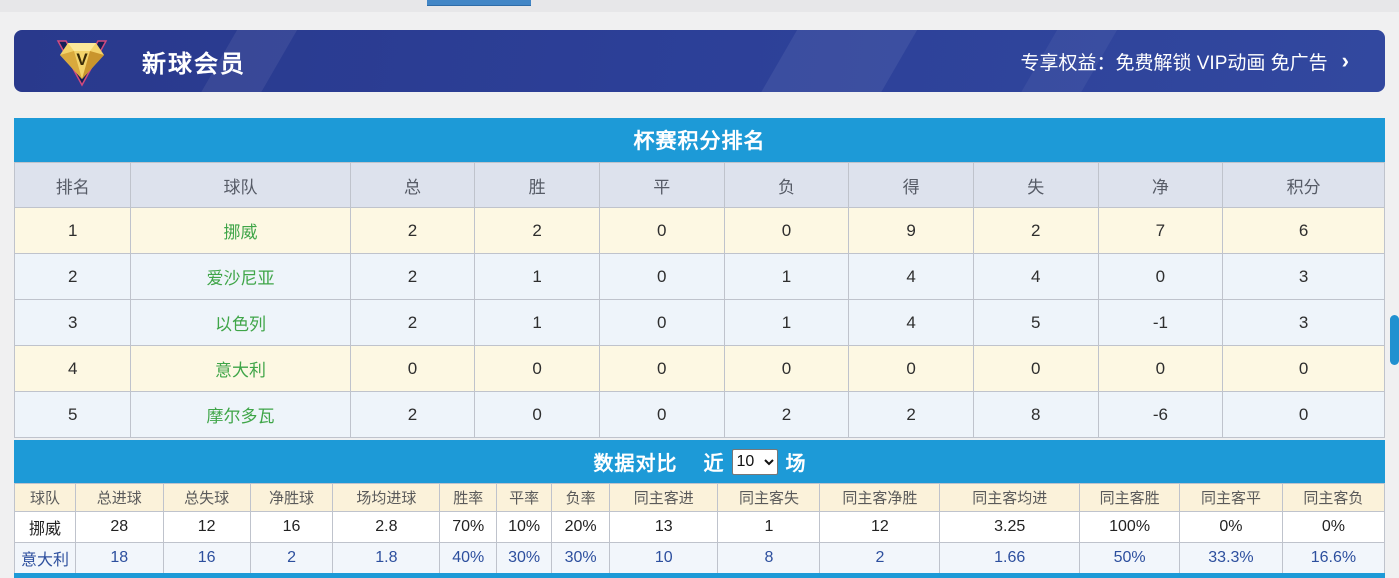  Describe the element at coordinates (412, 185) in the screenshot. I see `column-header: 总` at that location.